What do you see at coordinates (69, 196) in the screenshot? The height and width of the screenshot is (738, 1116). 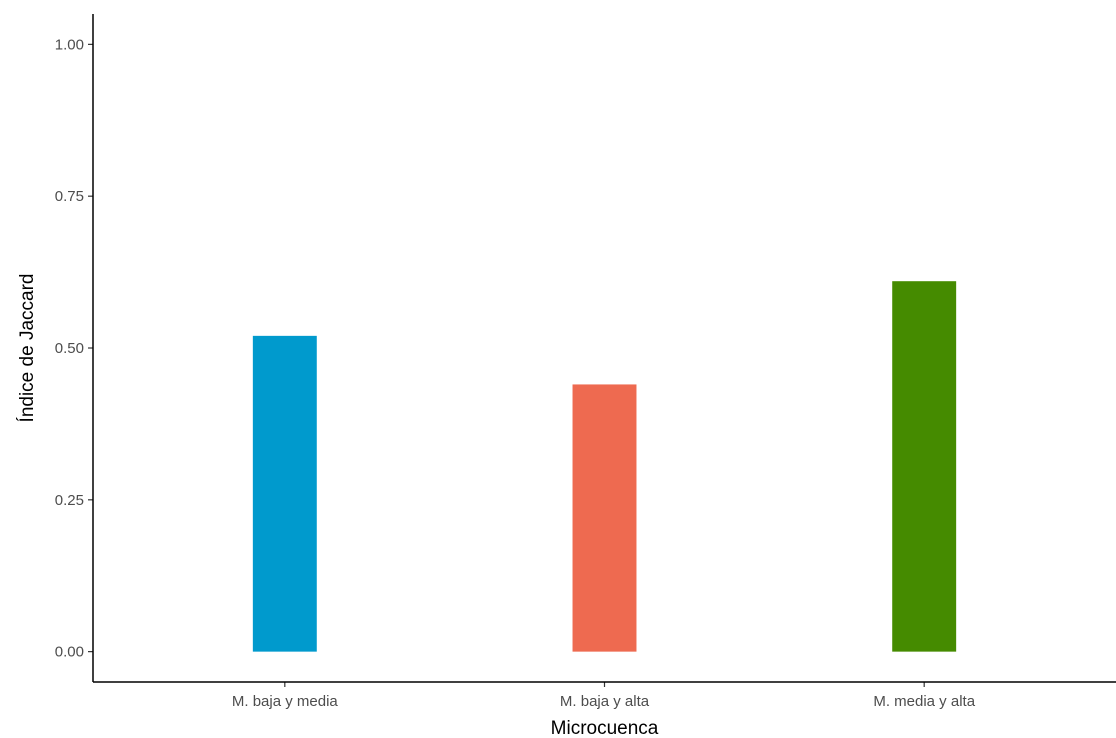 I see `y-tick-label: 0.75` at bounding box center [69, 196].